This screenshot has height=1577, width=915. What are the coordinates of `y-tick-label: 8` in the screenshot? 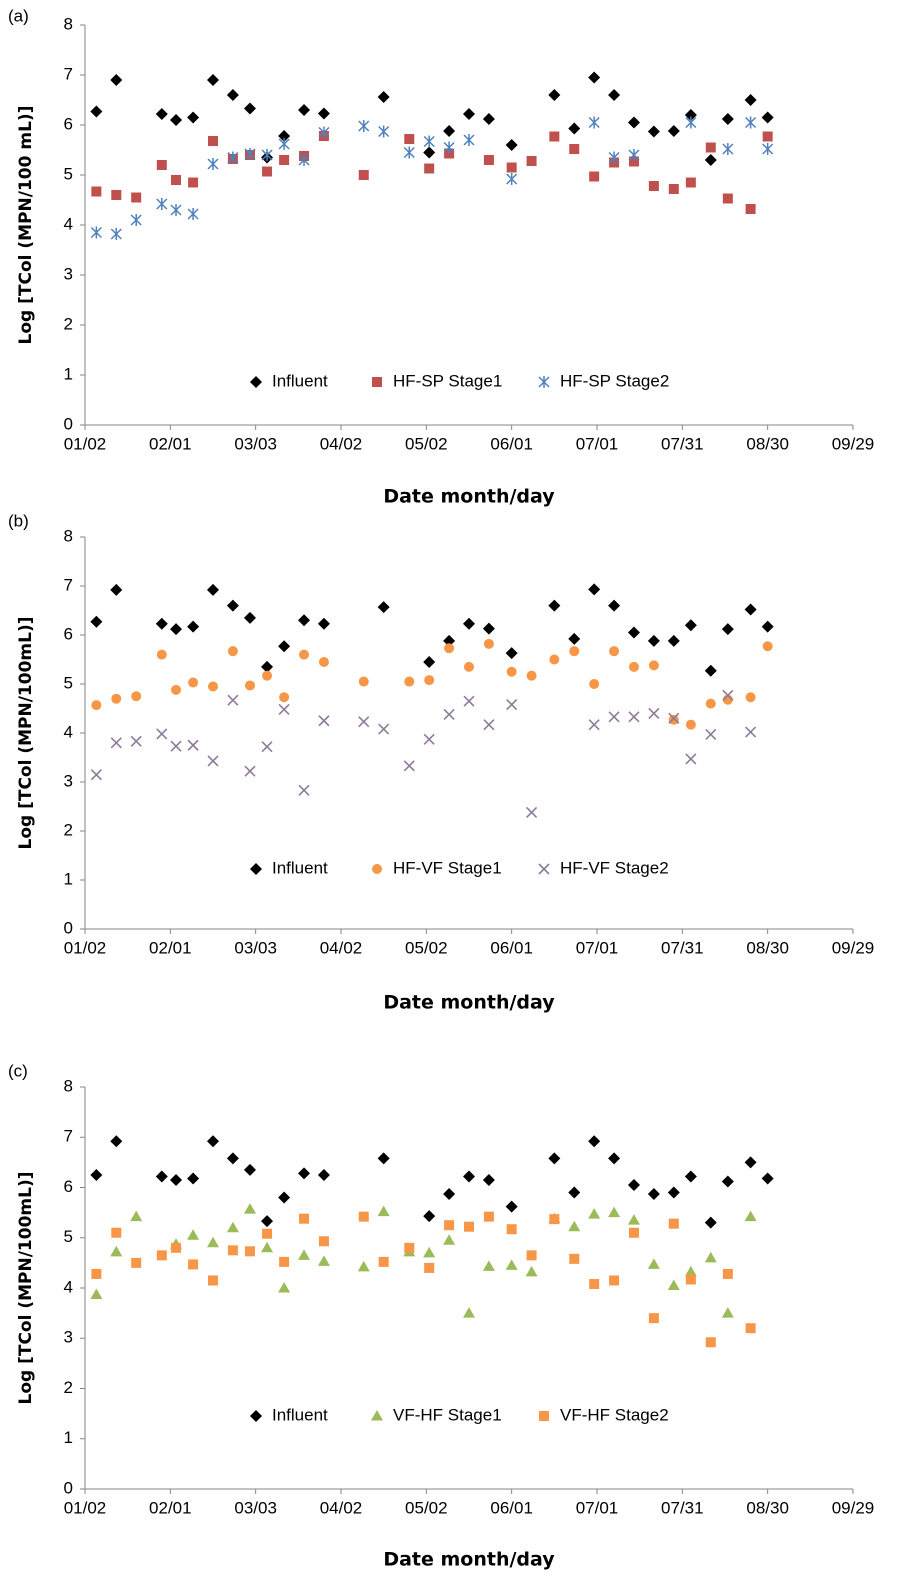 It's located at (68, 1085).